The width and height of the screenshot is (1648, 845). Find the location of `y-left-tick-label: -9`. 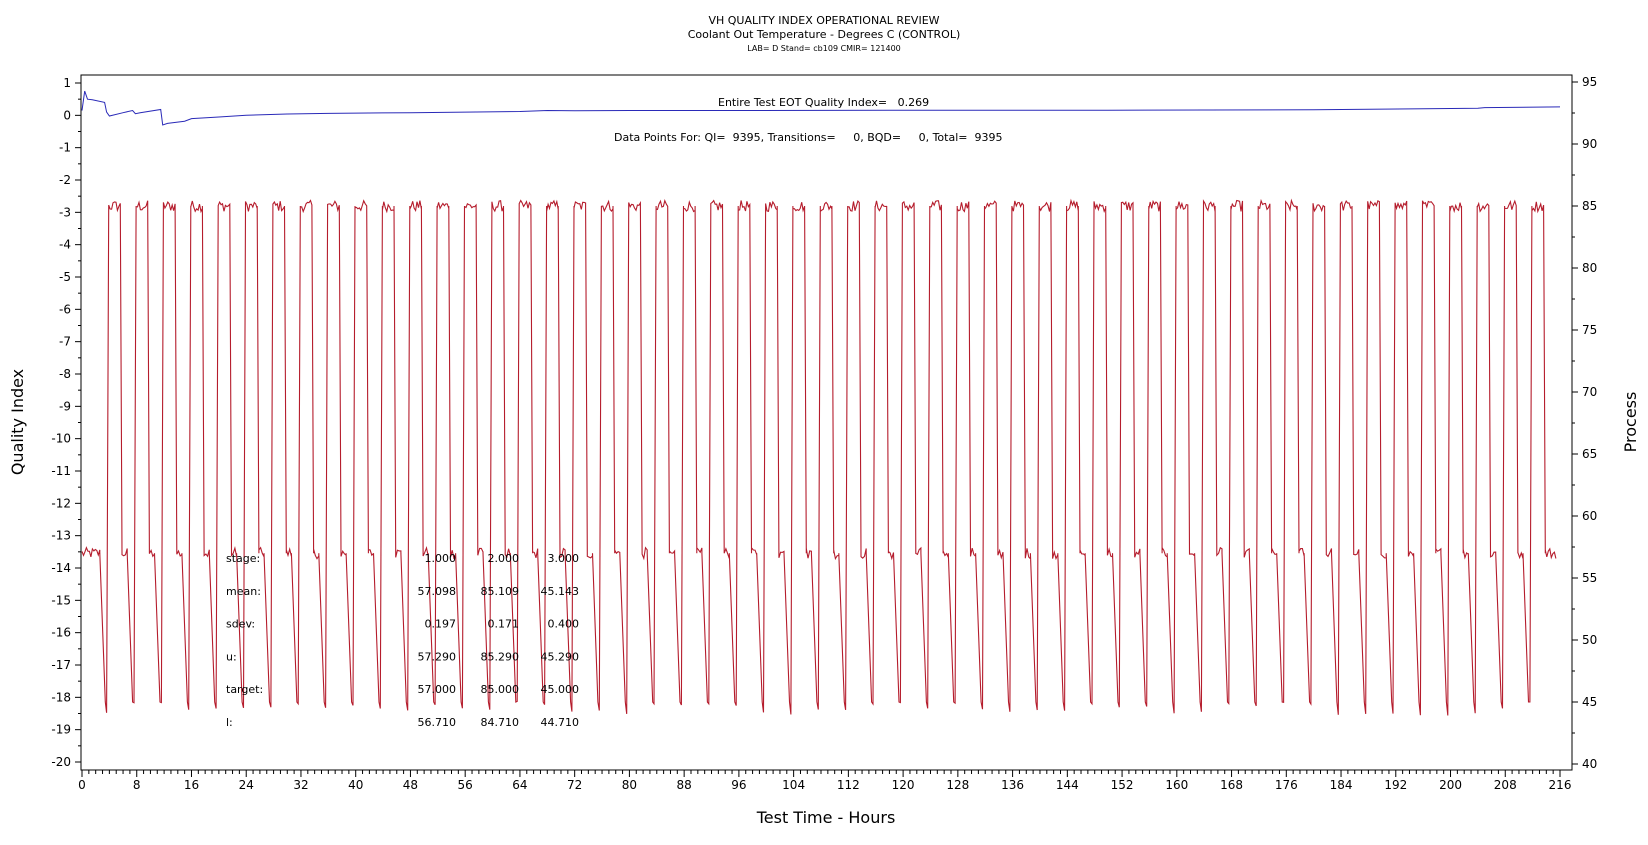

y-left-tick-label: -9 is located at coordinates (65, 406).